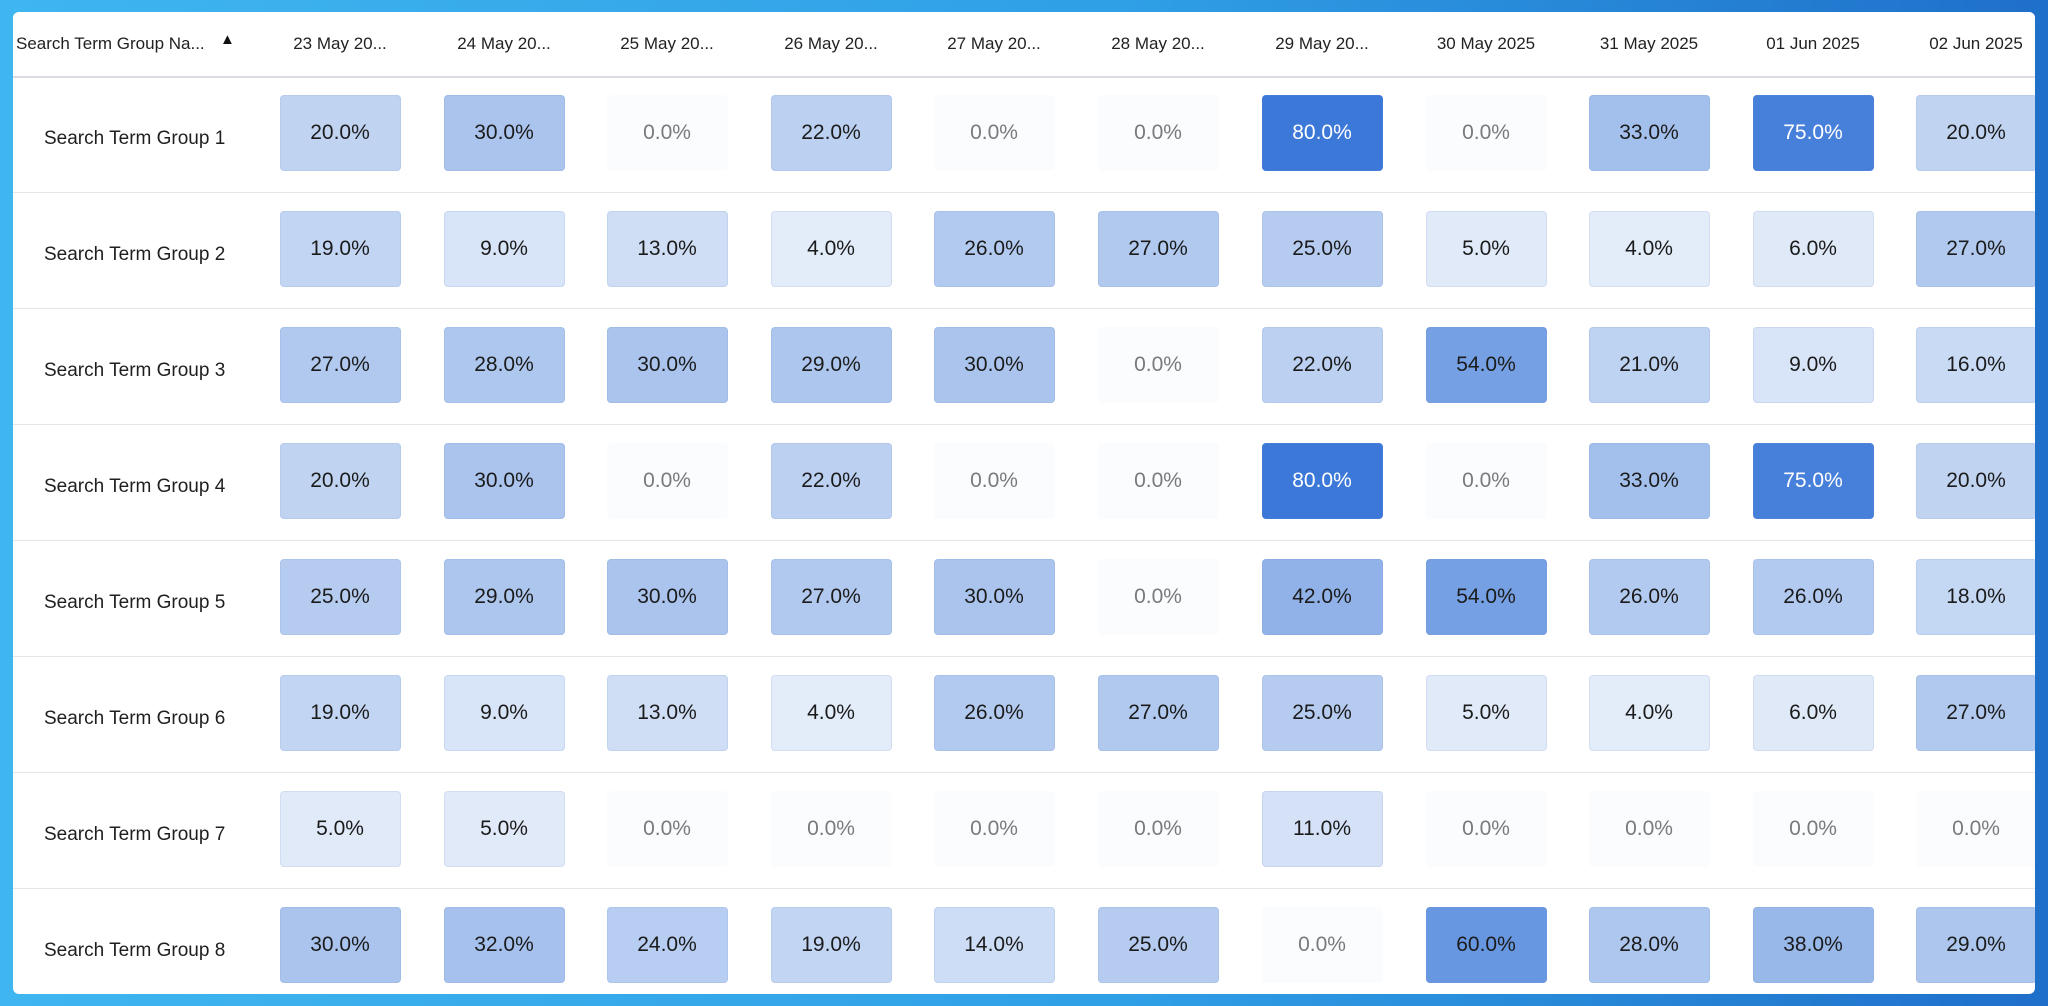 The width and height of the screenshot is (2048, 1006). Describe the element at coordinates (1976, 43) in the screenshot. I see `column-header-date: 02 Jun 2025` at that location.